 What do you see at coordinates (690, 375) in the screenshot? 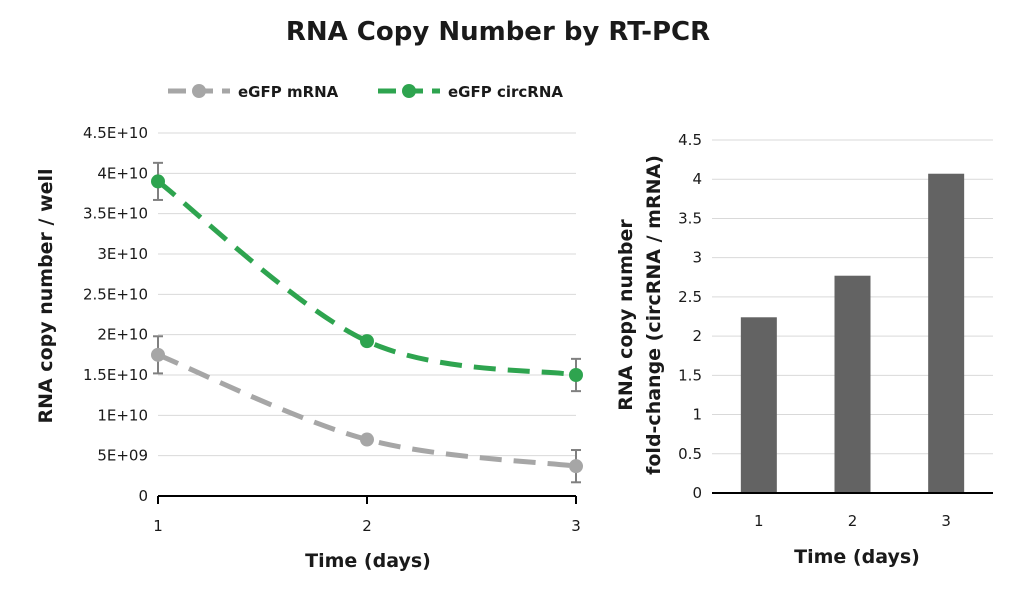
I see `bar-y-tick-label: 1.5` at bounding box center [690, 375].